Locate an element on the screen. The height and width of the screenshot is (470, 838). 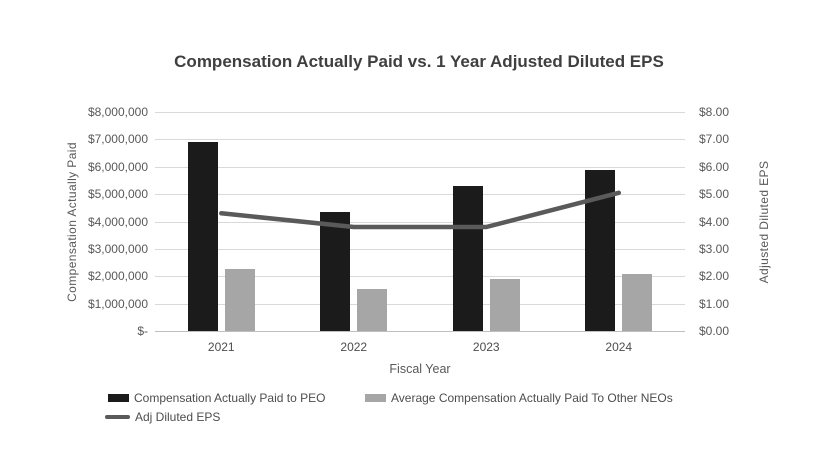
right-axis-tick: $7.00 is located at coordinates (714, 139).